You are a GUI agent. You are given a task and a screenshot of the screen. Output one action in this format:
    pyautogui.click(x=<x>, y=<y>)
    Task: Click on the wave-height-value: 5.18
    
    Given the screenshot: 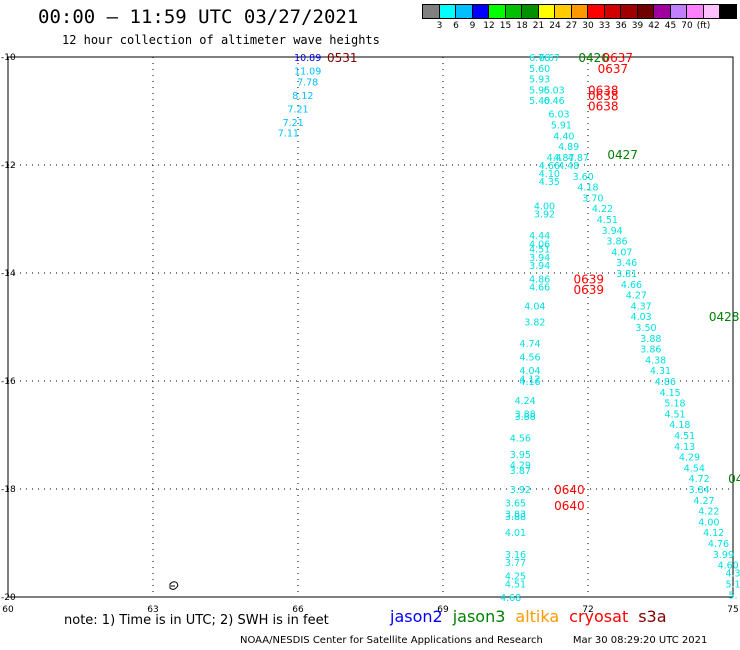 What is the action you would take?
    pyautogui.click(x=674, y=404)
    